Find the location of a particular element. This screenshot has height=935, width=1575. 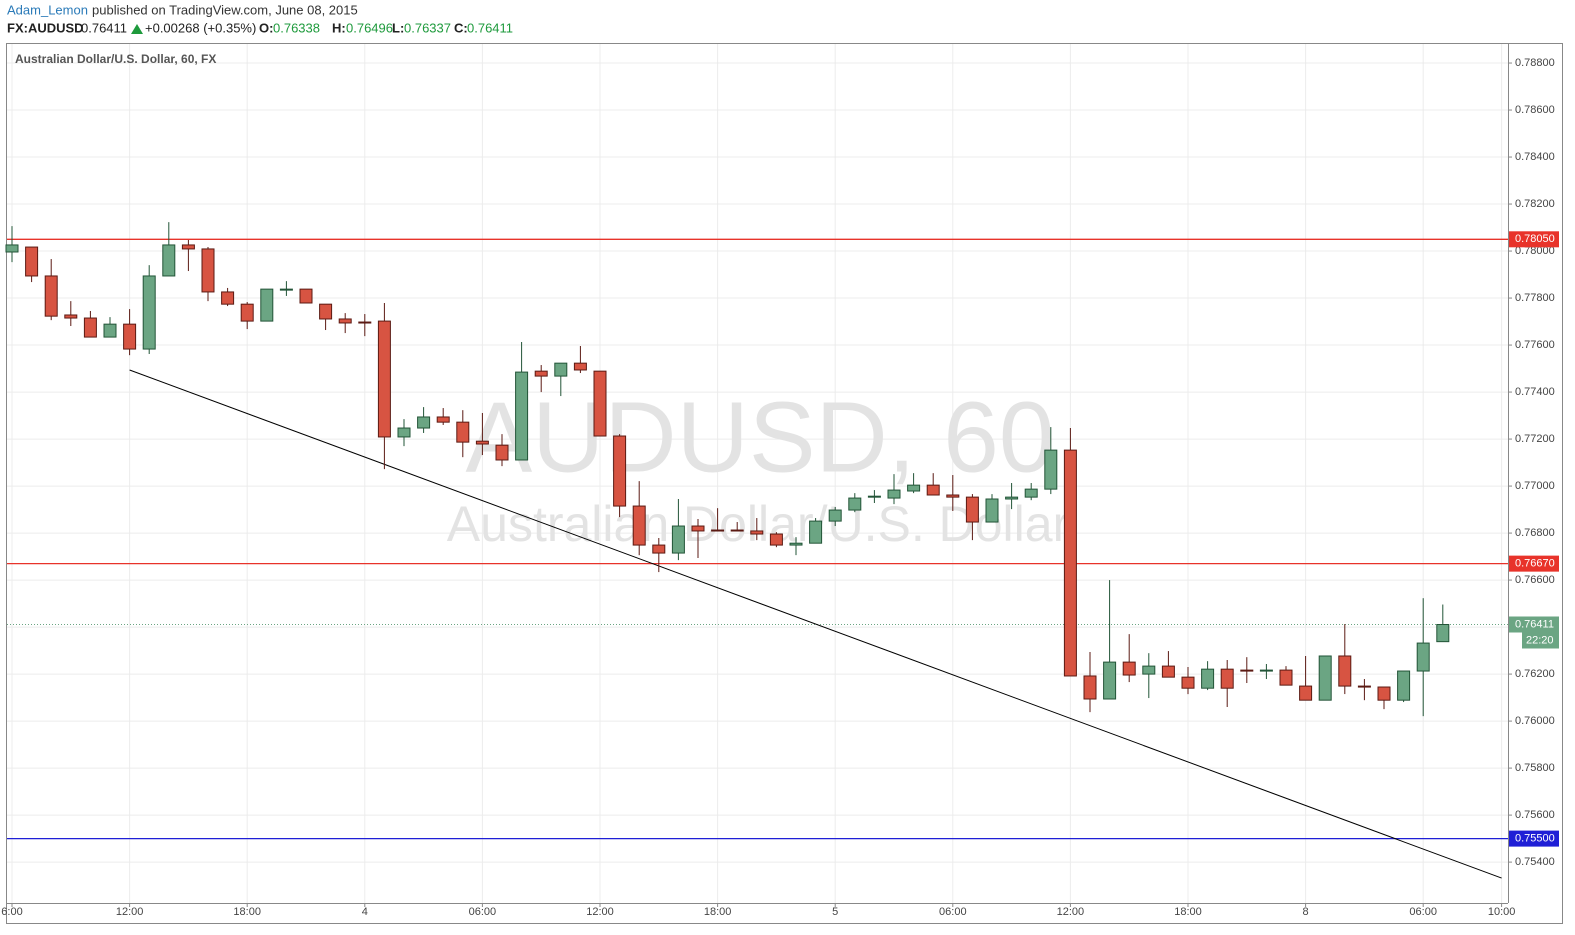

last-price: 0.76411 is located at coordinates (104, 27).